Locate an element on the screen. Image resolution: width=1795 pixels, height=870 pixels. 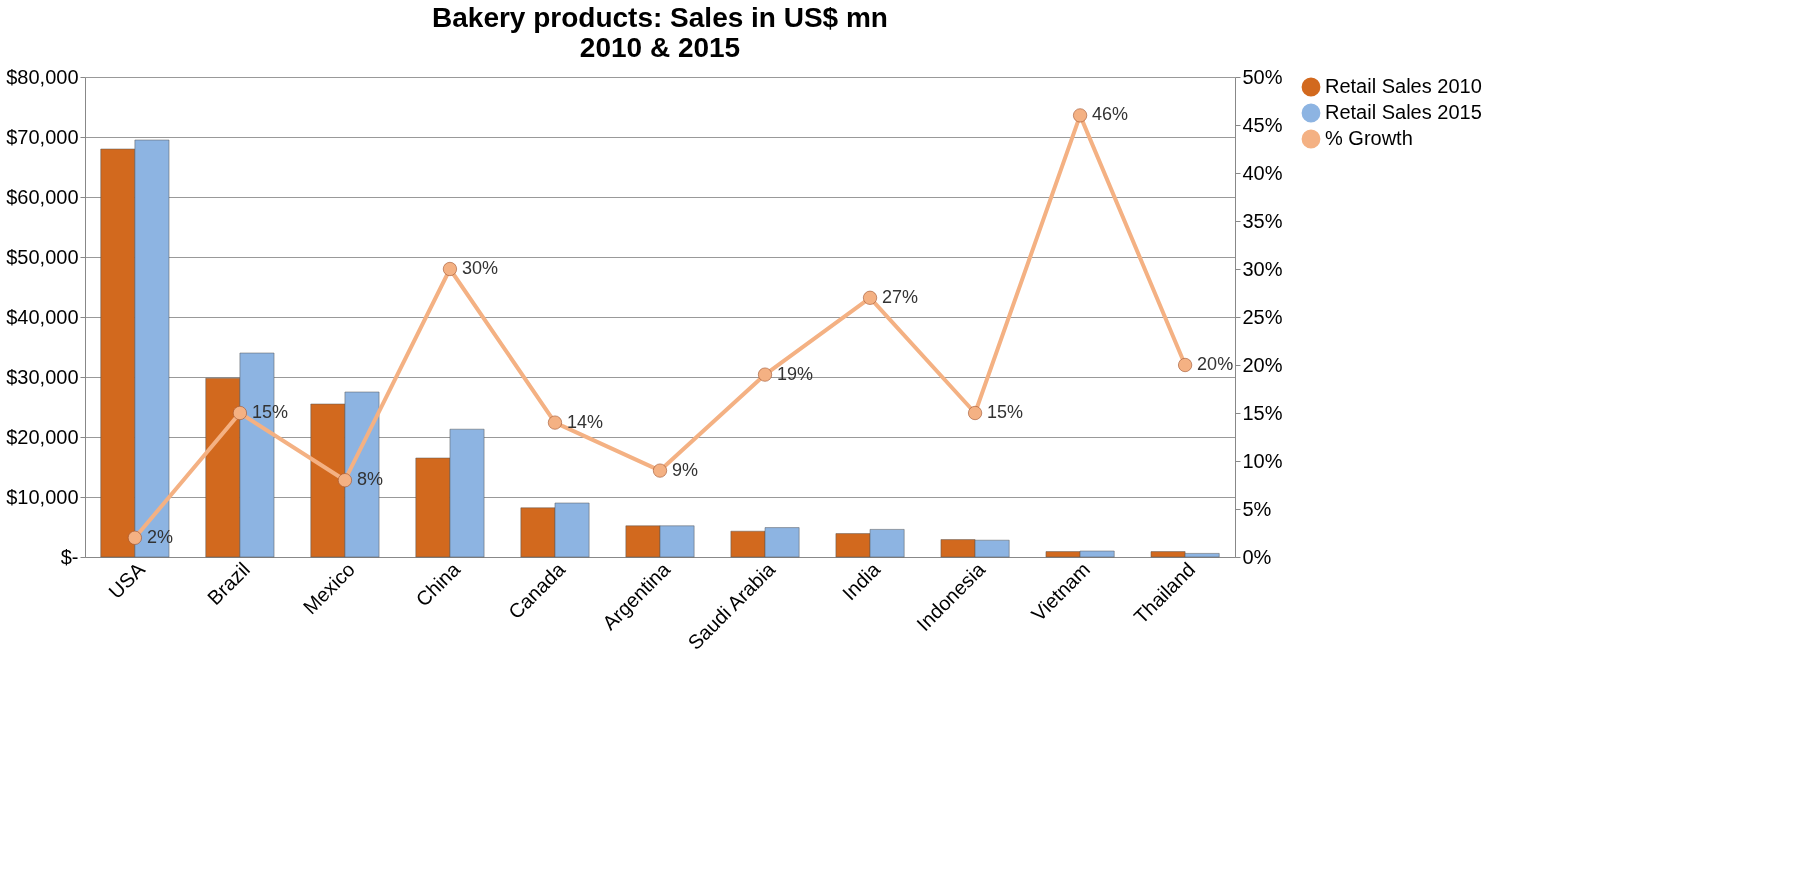
y-tick-label: $- is located at coordinates (69, 556).